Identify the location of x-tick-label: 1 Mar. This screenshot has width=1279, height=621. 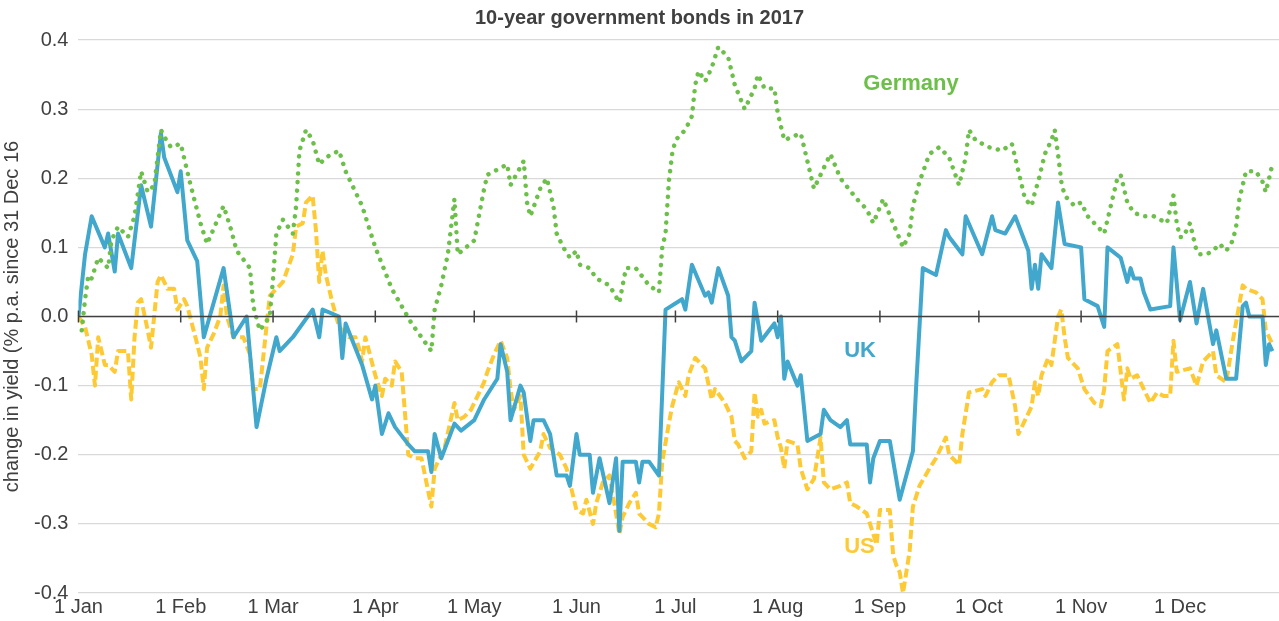
(273, 605).